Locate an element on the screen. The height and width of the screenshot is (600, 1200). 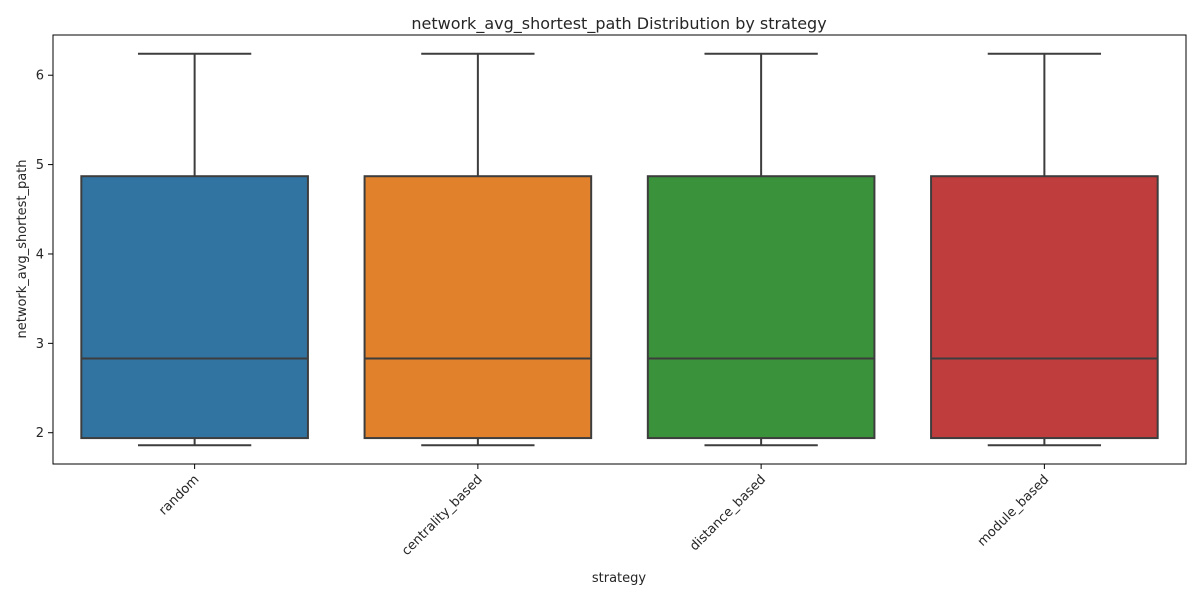
y-tick-label: 5 is located at coordinates (40, 165).